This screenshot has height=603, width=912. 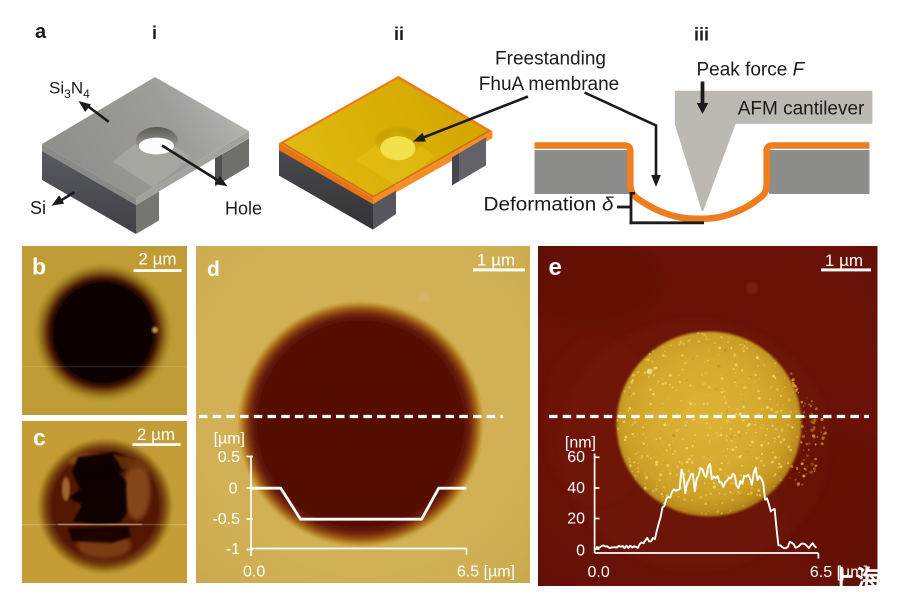 I want to click on svg-text: Deformation δ, so click(x=549, y=205).